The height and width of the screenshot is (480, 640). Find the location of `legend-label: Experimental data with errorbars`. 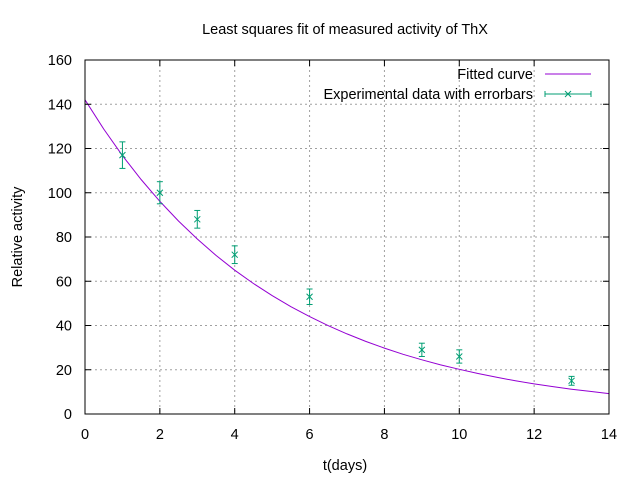

legend-label: Experimental data with errorbars is located at coordinates (428, 95).